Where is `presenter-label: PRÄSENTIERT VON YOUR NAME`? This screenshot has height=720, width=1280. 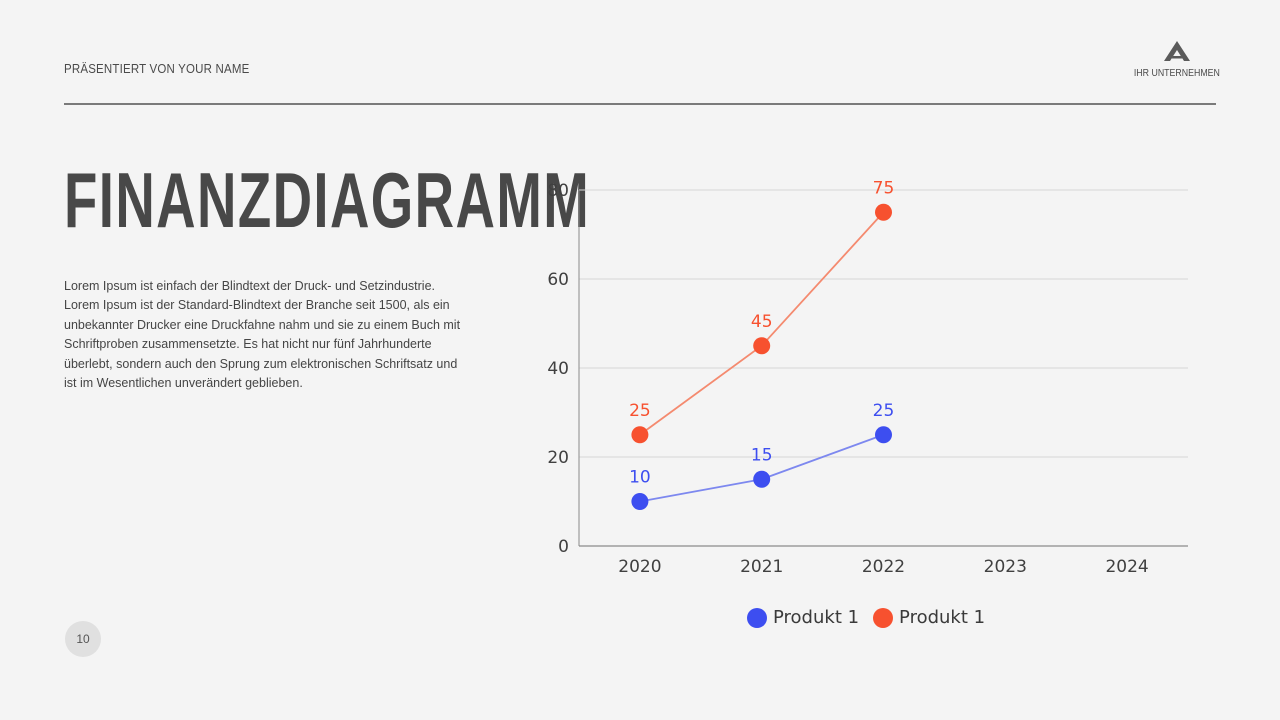
presenter-label: PRÄSENTIERT VON YOUR NAME is located at coordinates (157, 69).